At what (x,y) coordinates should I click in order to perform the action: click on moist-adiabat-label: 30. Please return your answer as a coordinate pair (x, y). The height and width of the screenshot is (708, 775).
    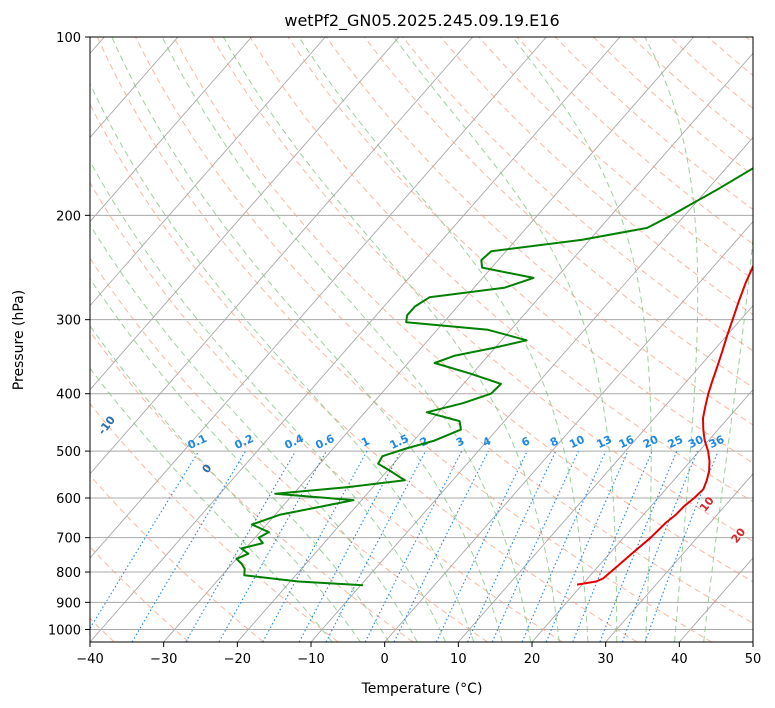
    Looking at the image, I should click on (769, 563).